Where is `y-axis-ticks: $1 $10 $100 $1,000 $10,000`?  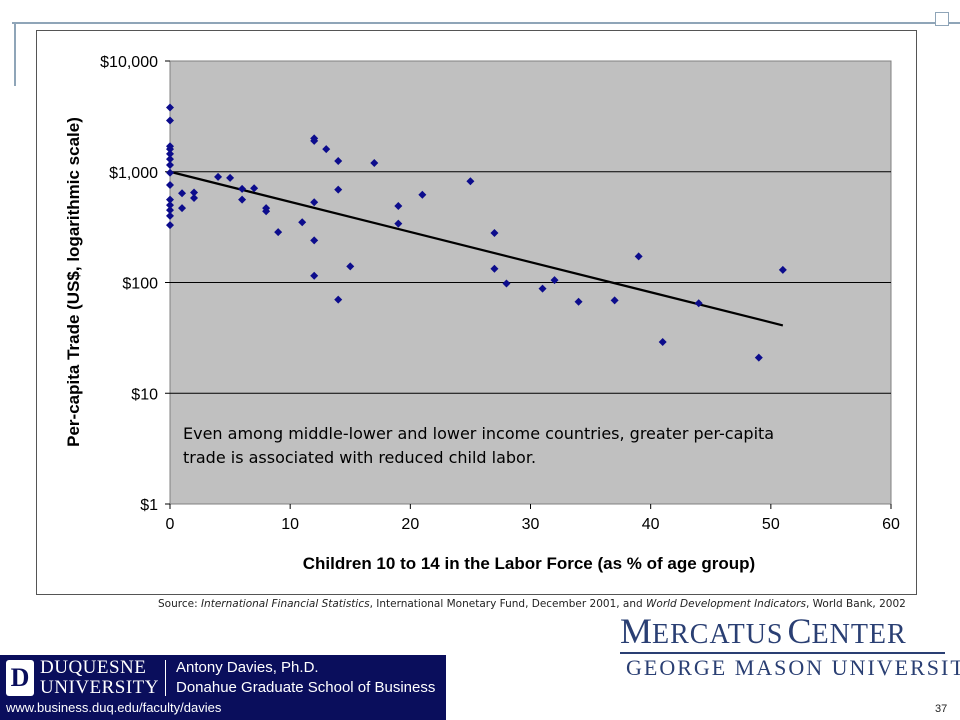
y-axis-ticks: $1 $10 $100 $1,000 $10,000 is located at coordinates (135, 284).